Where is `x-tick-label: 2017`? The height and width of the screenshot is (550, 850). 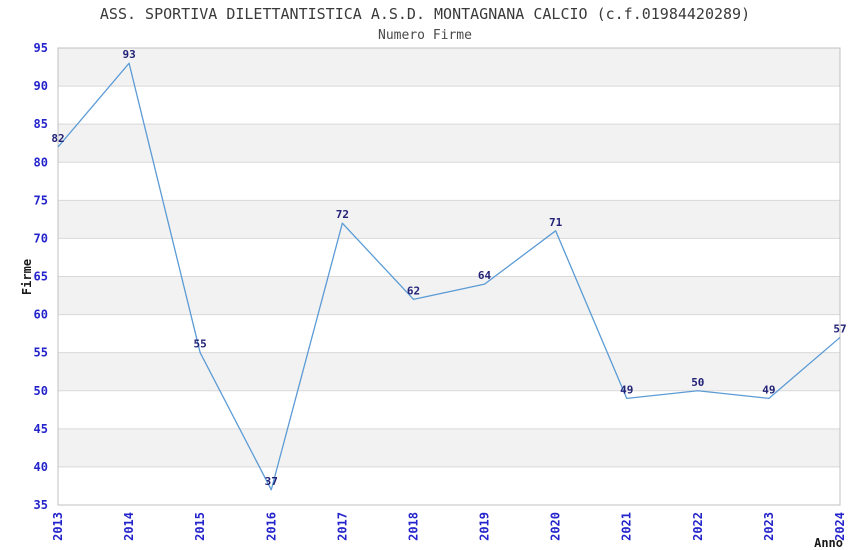 x-tick-label: 2017 is located at coordinates (342, 526).